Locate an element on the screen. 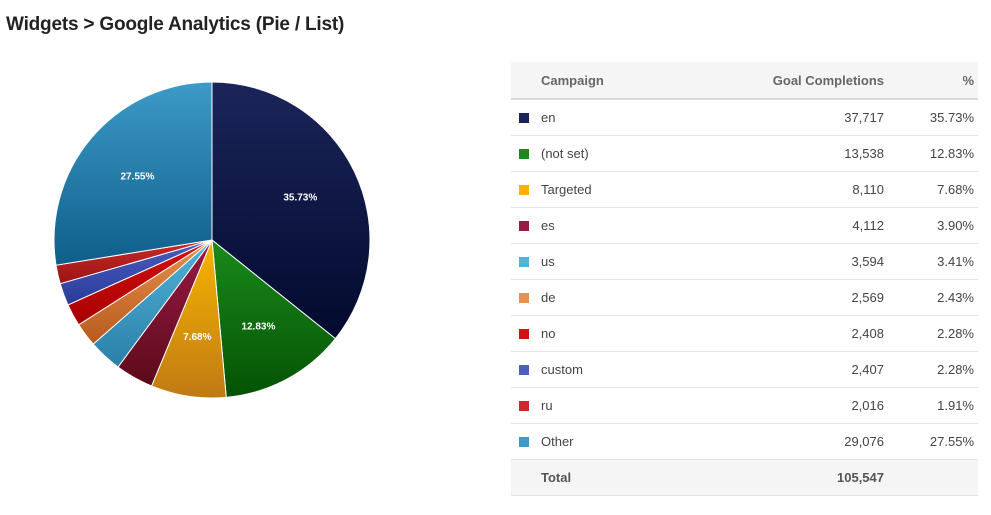 This screenshot has width=991, height=515. total-value: 105,547 is located at coordinates (784, 477).